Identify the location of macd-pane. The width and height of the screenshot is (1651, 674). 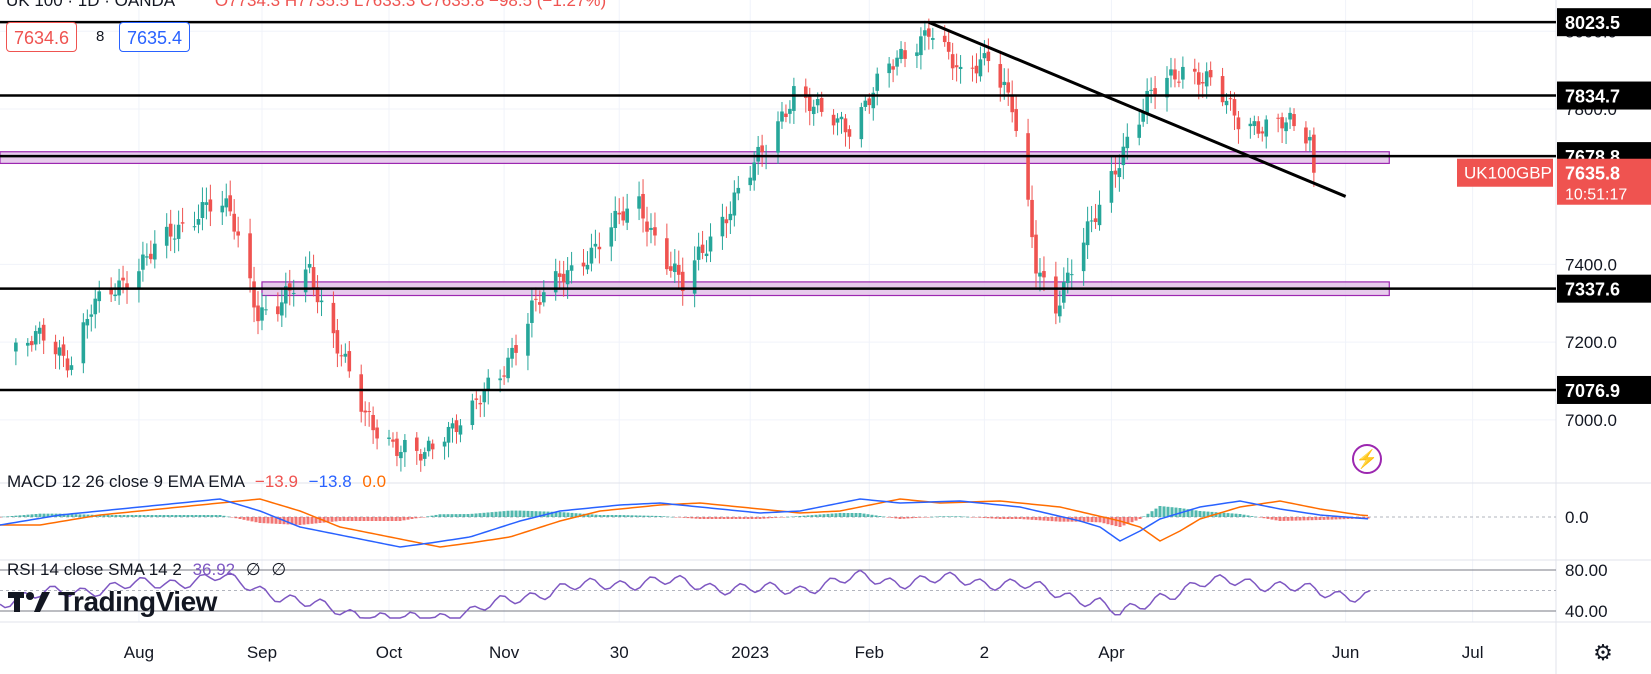
(778, 523).